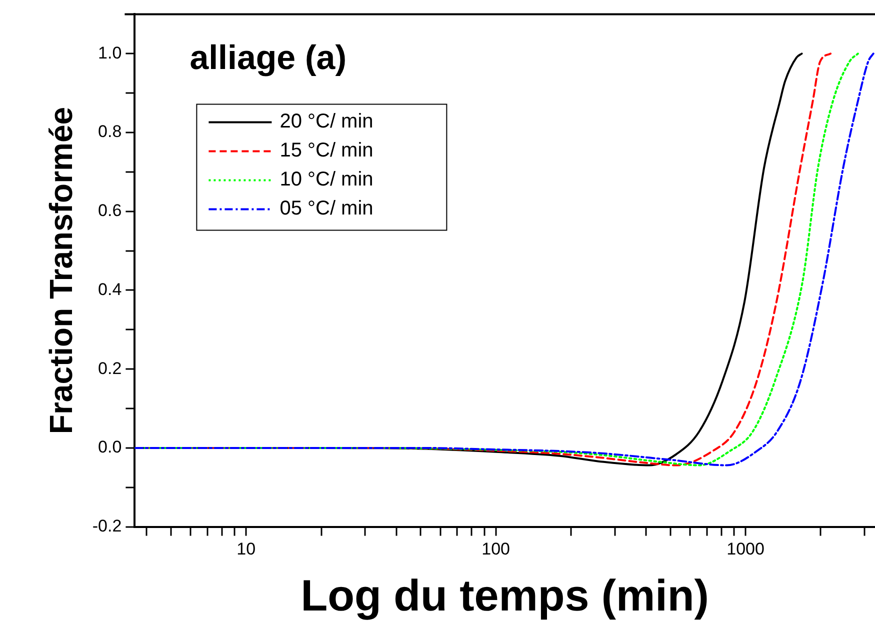  What do you see at coordinates (110, 52) in the screenshot?
I see `y-tick-label: 1.0` at bounding box center [110, 52].